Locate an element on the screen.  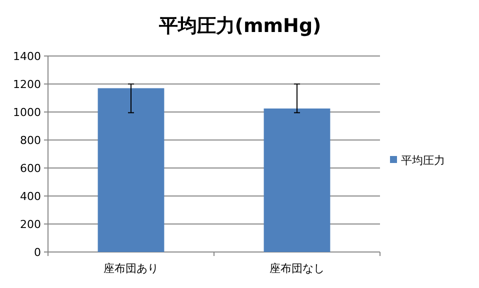
y-tick-label: 1200 is located at coordinates (27, 84).